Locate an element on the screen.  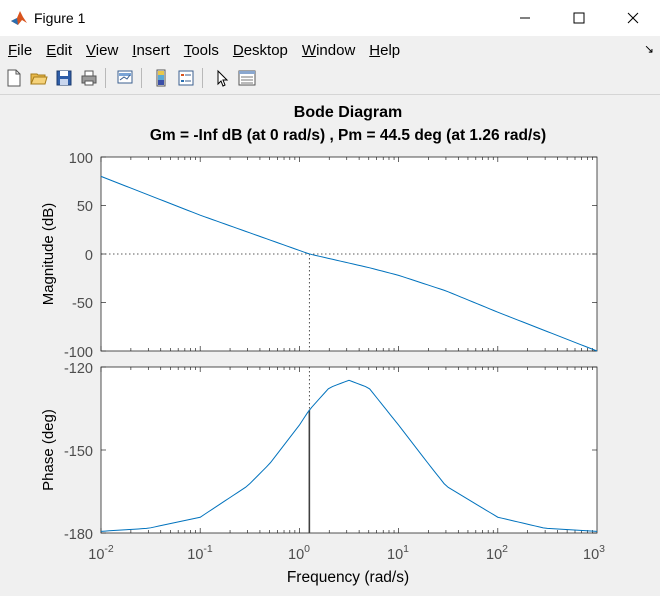
phase-y-tick-label: -150 is located at coordinates (78, 452).